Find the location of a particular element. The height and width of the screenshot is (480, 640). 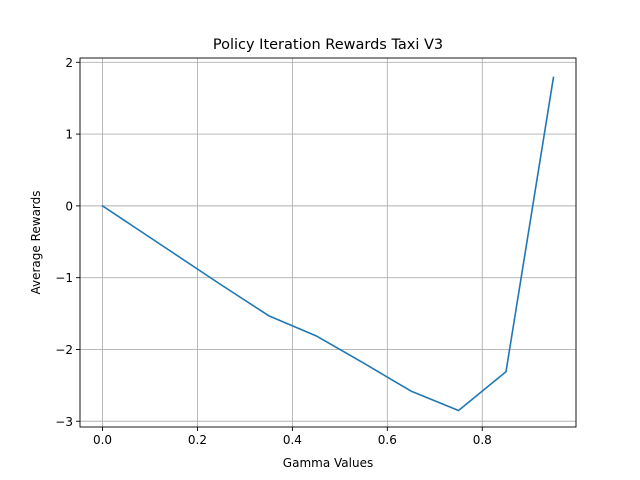

chart-title: Policy Iteration Rewards Taxi V3 is located at coordinates (328, 45).